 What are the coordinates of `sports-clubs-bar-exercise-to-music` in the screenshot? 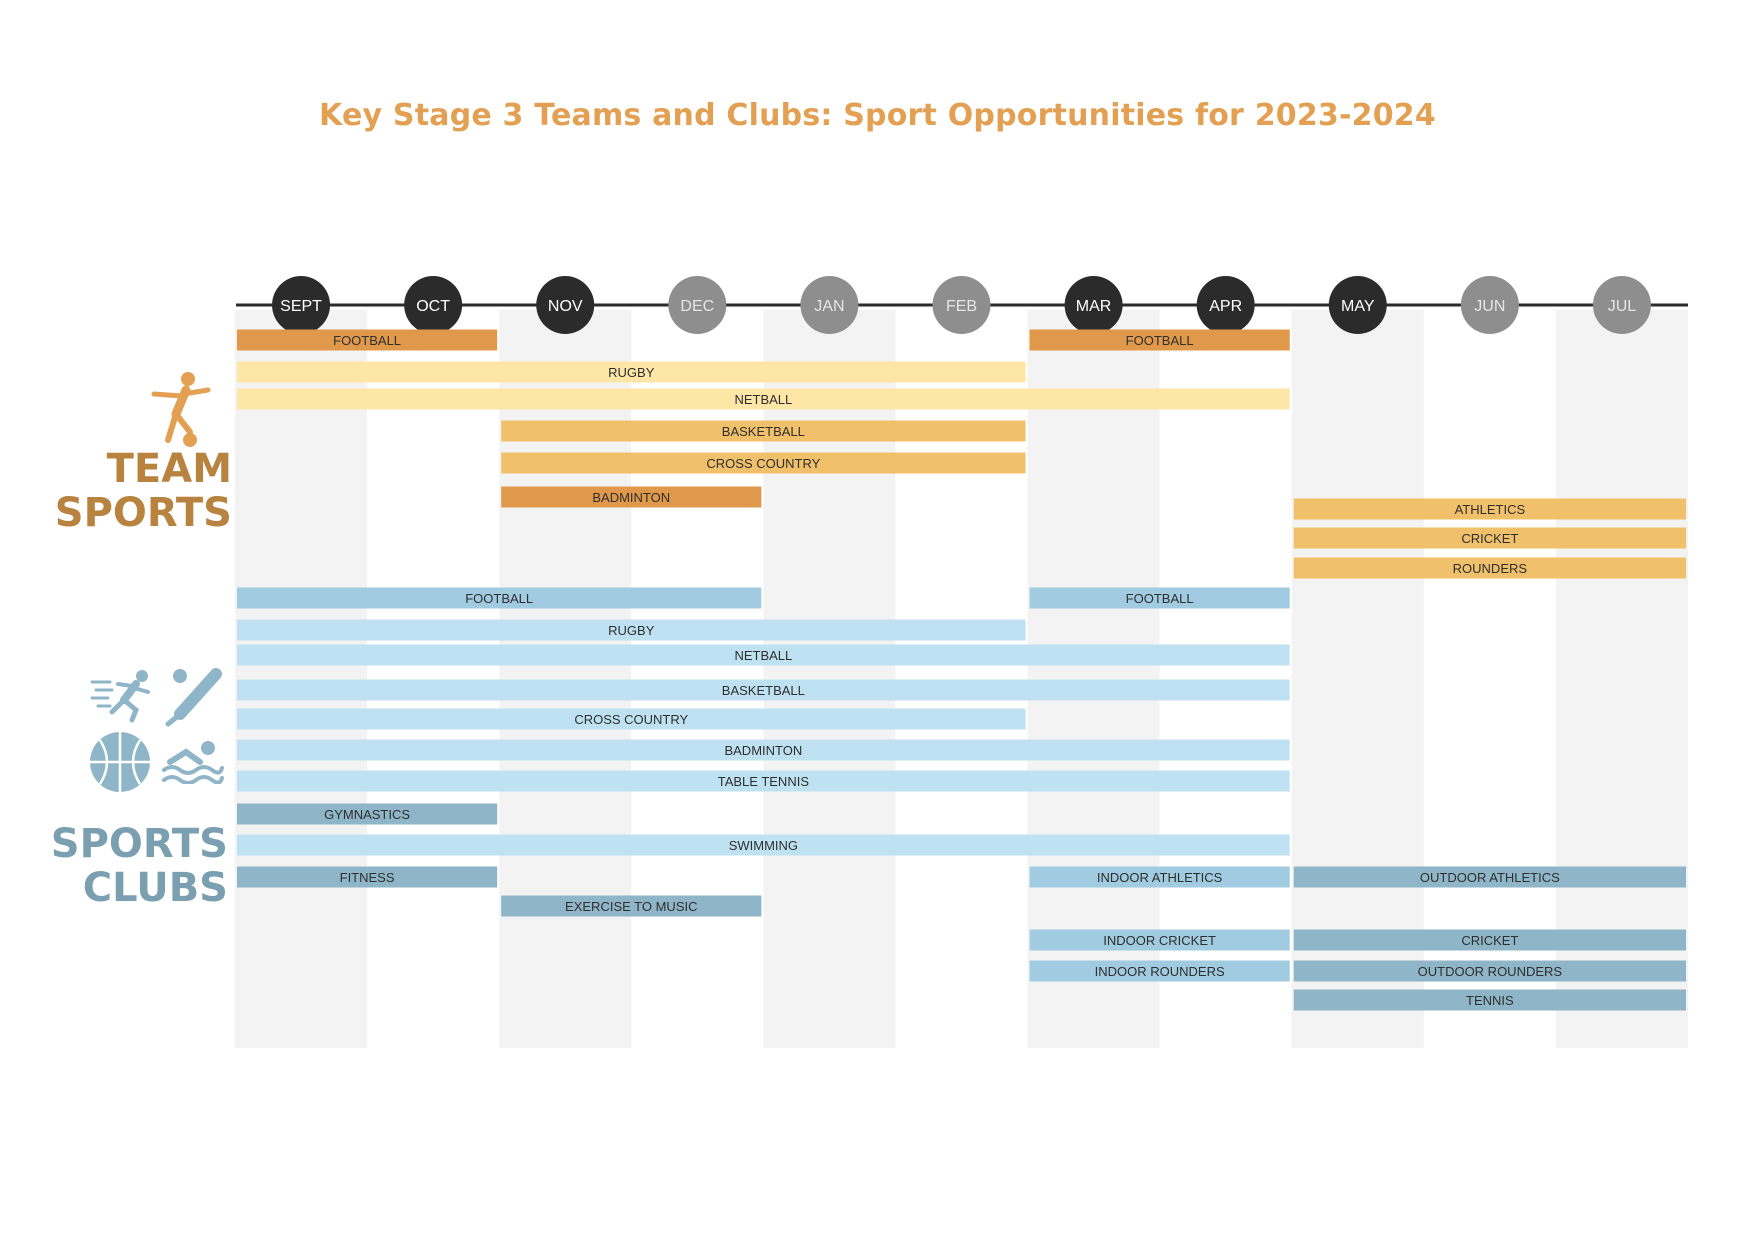 It's located at (631, 906).